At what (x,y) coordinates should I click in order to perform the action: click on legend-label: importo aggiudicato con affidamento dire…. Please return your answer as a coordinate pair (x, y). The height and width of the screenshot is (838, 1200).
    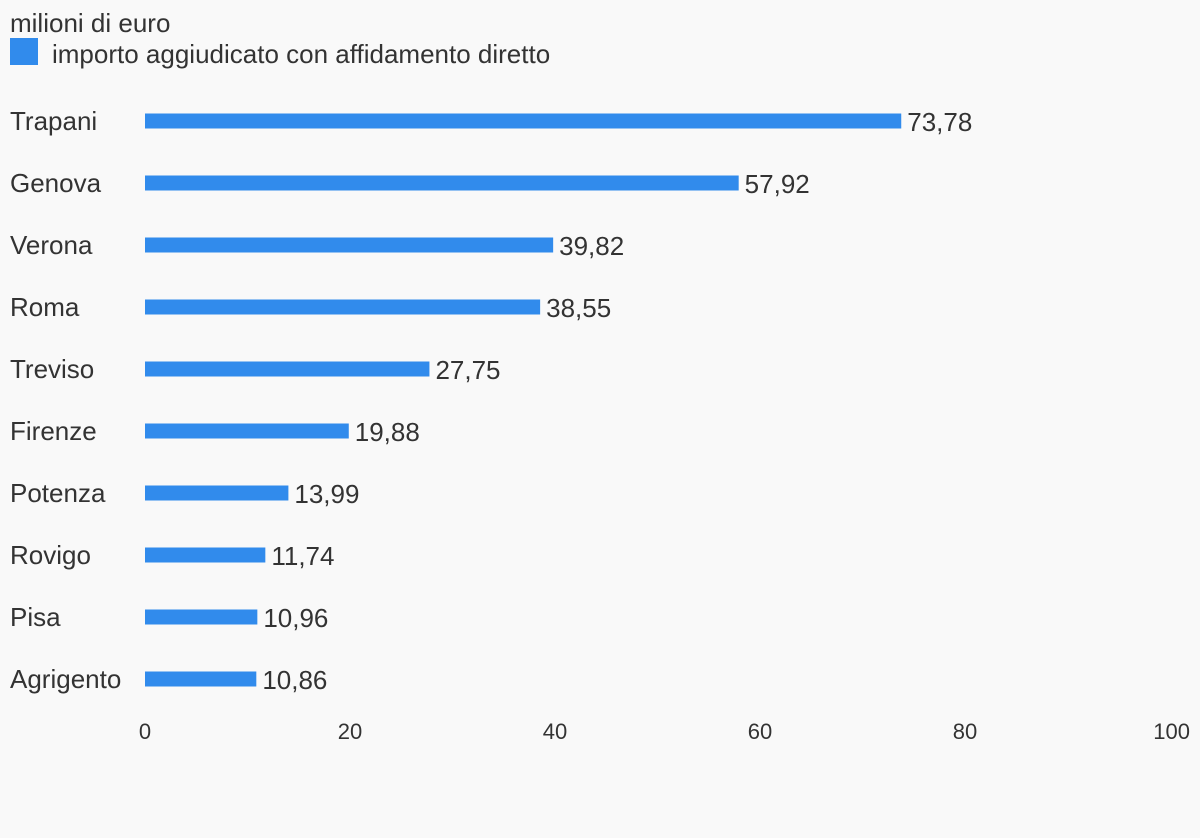
    Looking at the image, I should click on (301, 54).